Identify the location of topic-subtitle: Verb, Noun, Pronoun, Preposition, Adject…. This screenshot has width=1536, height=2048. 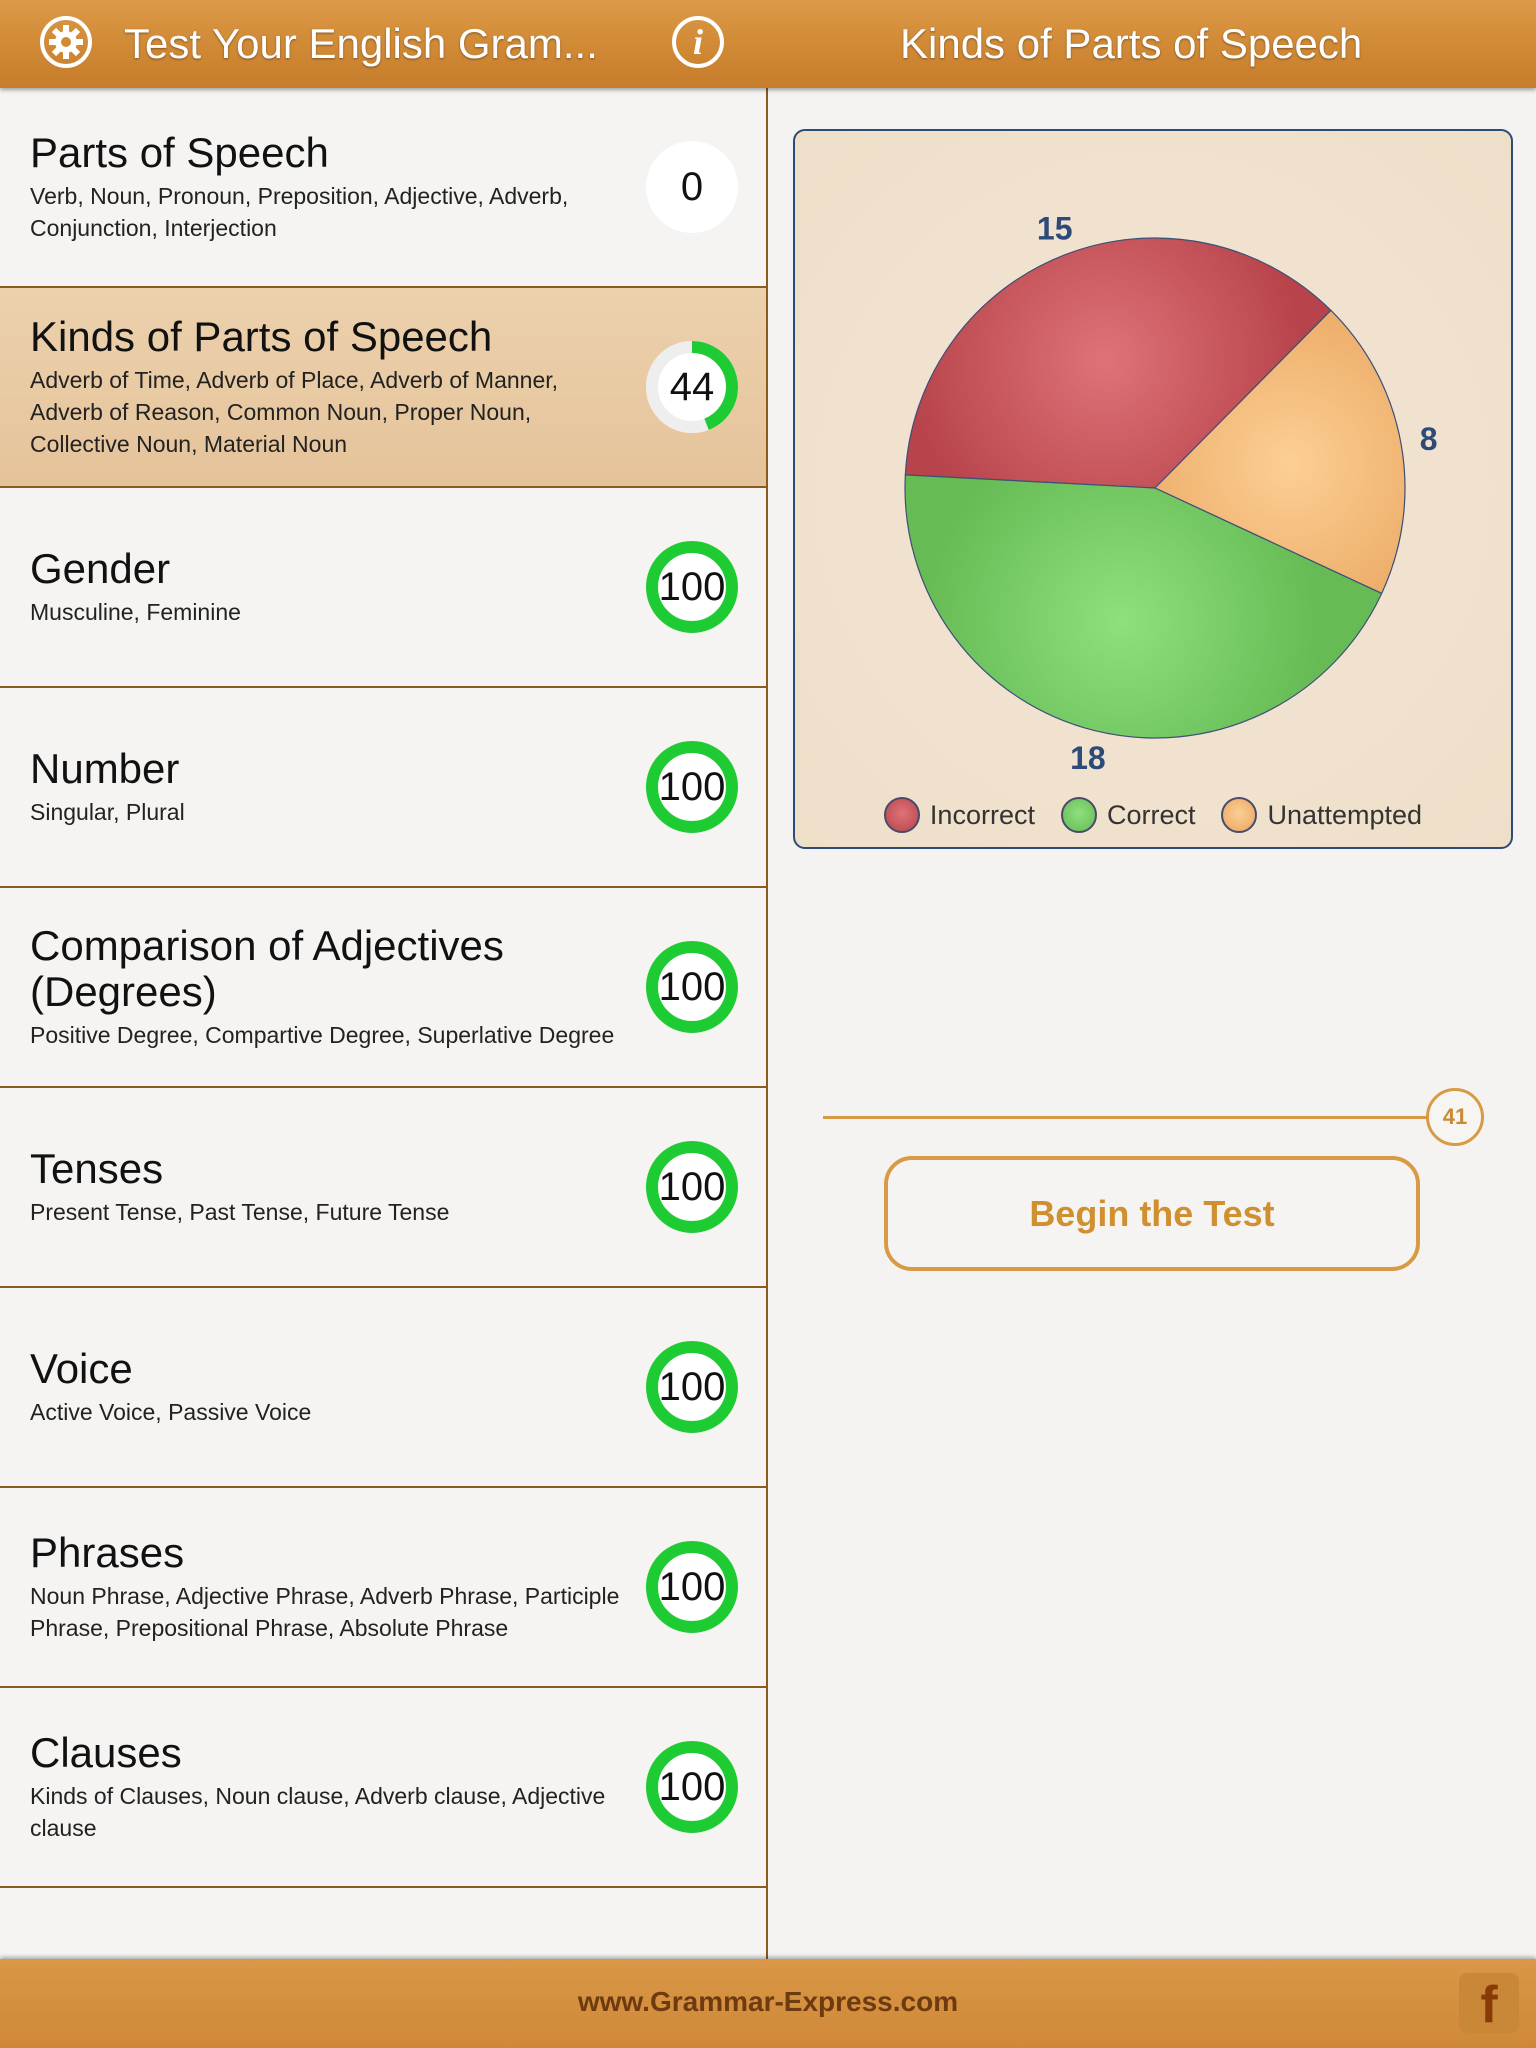
(299, 212).